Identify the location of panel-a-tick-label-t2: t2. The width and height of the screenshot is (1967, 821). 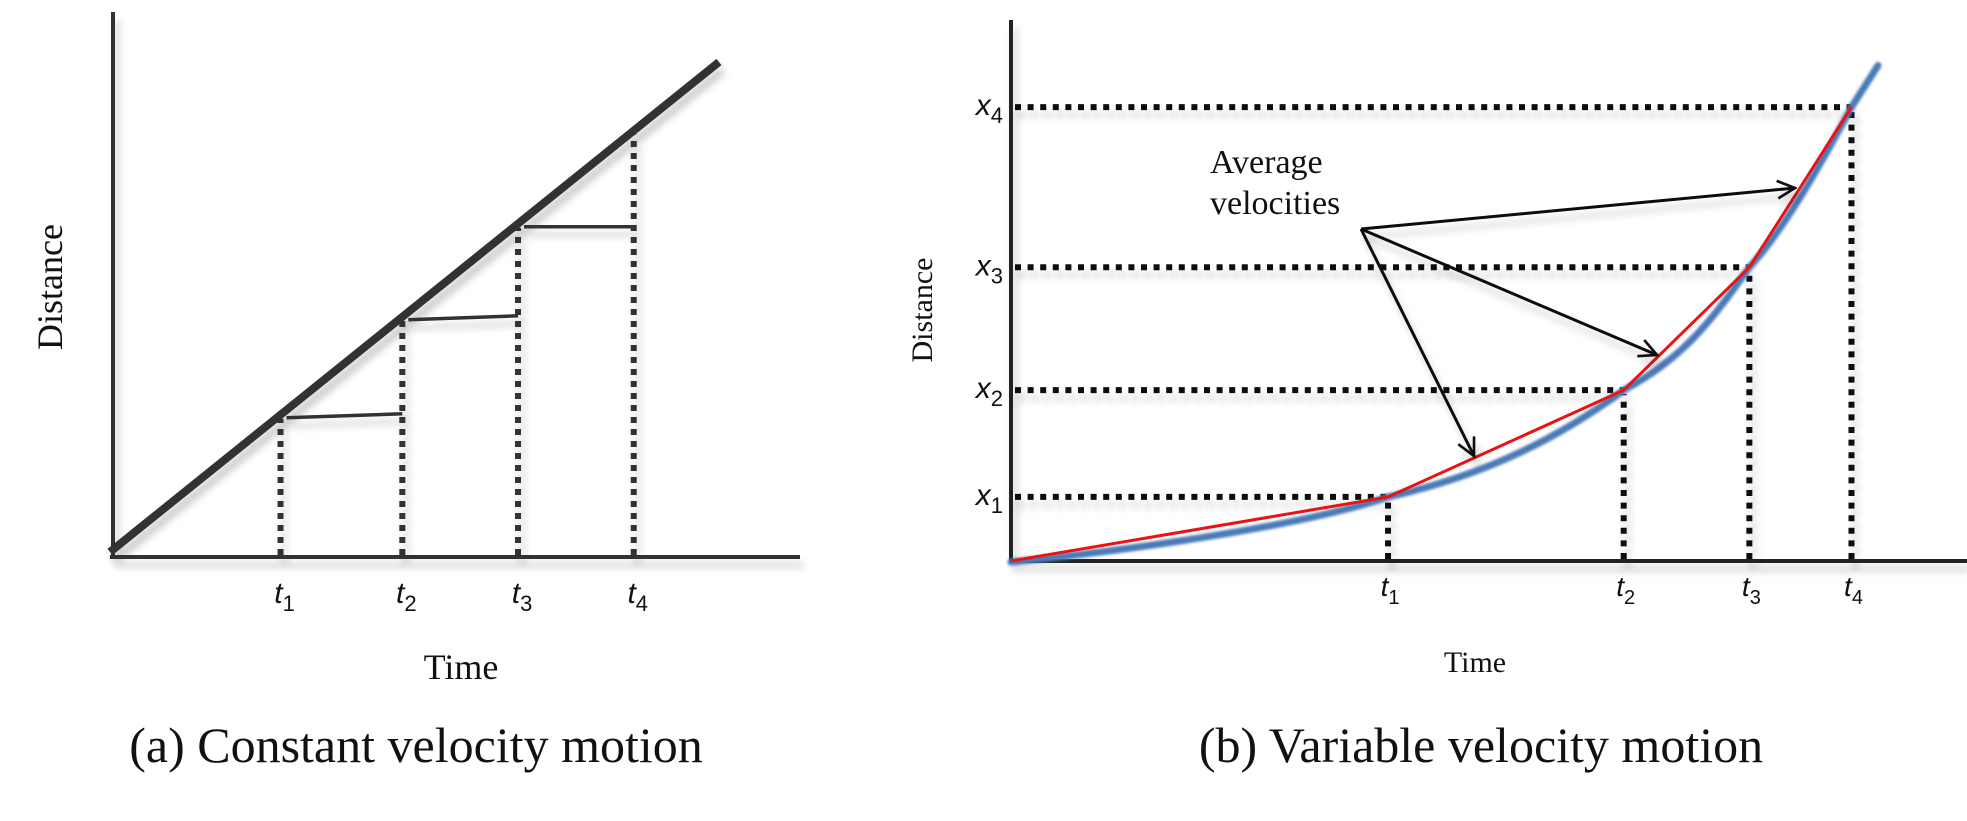
(406, 596).